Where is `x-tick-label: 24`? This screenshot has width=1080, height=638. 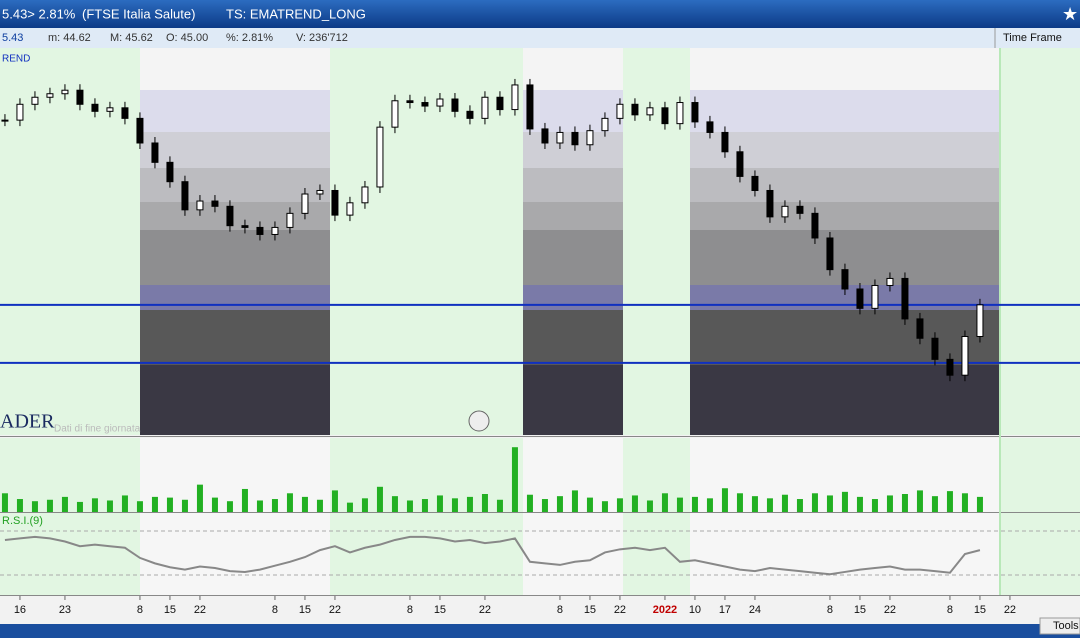 x-tick-label: 24 is located at coordinates (755, 610).